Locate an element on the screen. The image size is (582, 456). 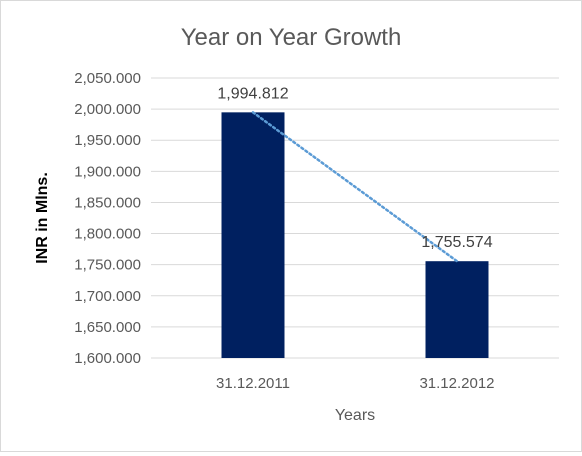
y-tick-label: 1,650.000 is located at coordinates (107, 327).